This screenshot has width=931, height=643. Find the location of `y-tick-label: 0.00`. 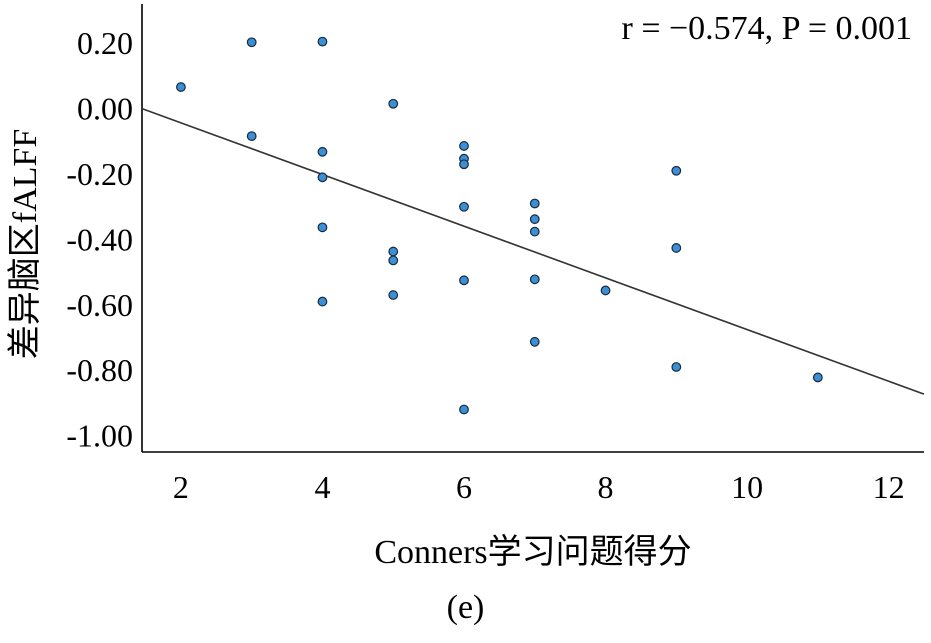

y-tick-label: 0.00 is located at coordinates (105, 109).